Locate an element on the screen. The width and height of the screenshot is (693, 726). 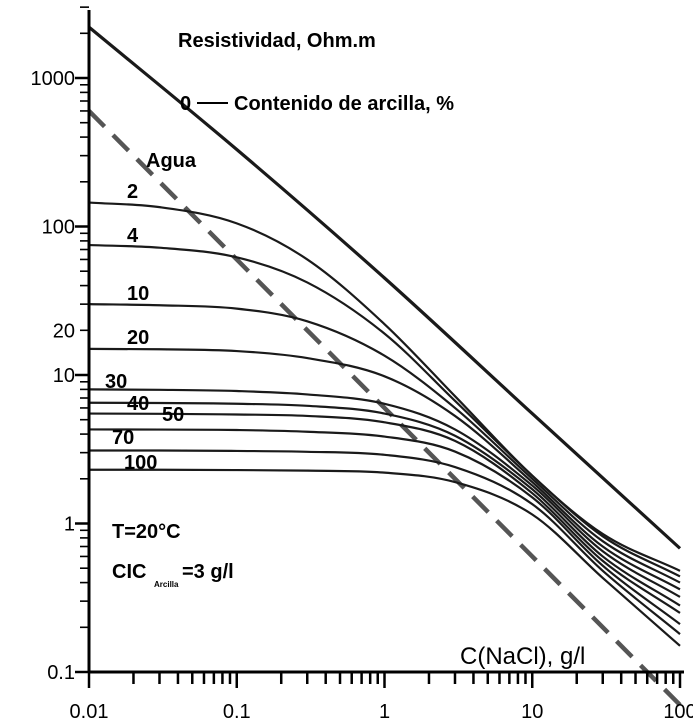
cic-subscript: Arcilla is located at coordinates (166, 584).